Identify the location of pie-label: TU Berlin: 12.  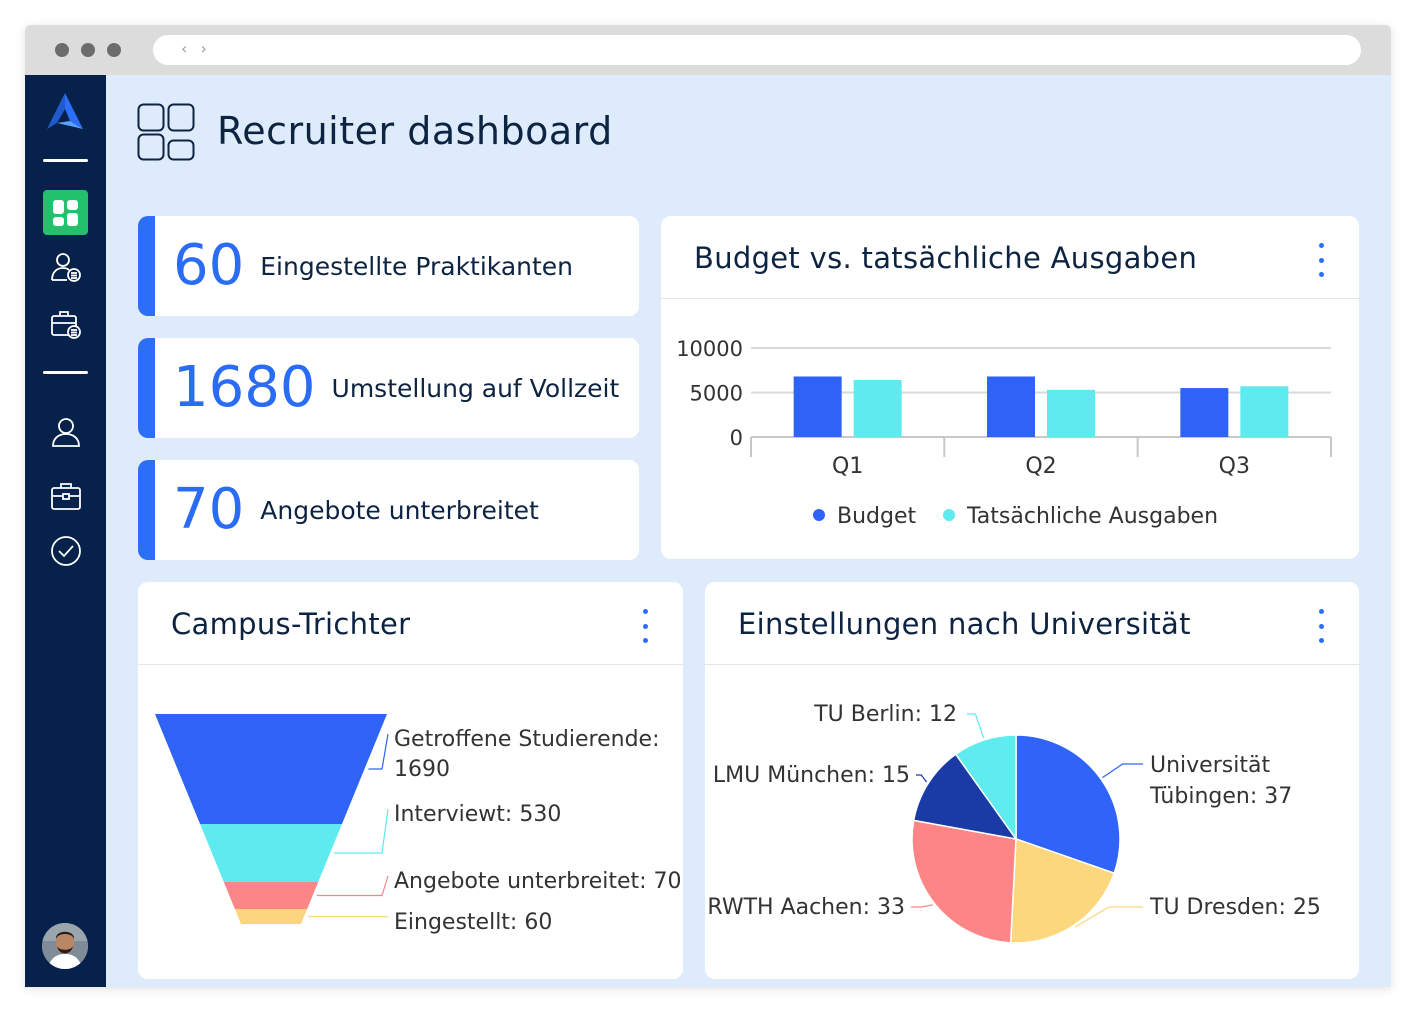
(885, 714).